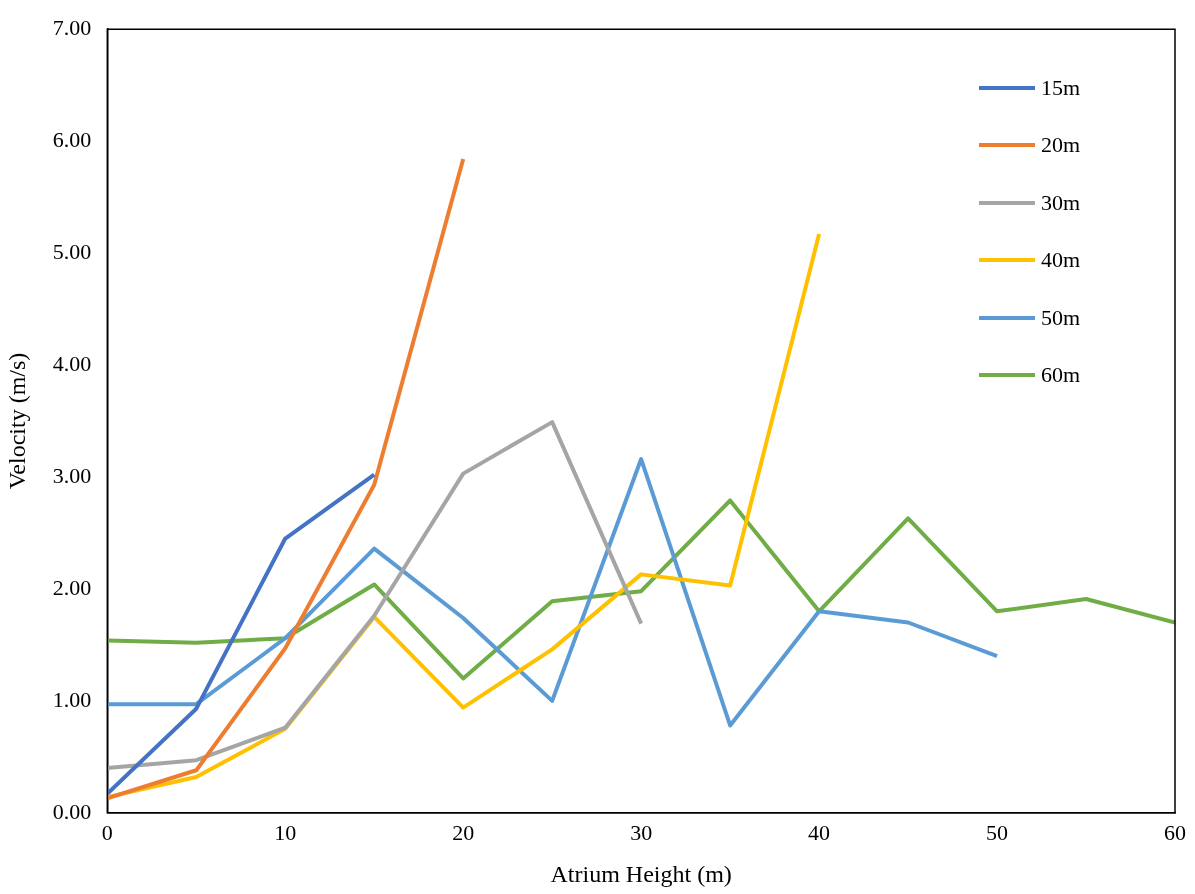  What do you see at coordinates (72, 699) in the screenshot?
I see `y-tick-label: 1.00` at bounding box center [72, 699].